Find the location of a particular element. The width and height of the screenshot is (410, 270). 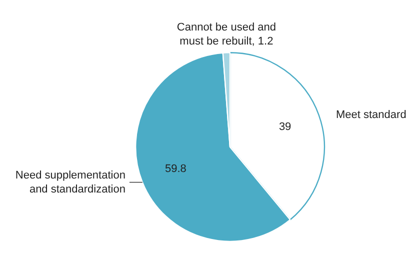

slice-label: Meet standard is located at coordinates (371, 115).